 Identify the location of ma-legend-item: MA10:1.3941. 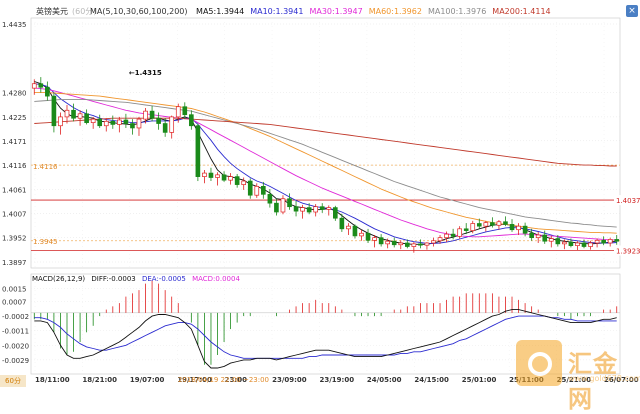
(277, 11).